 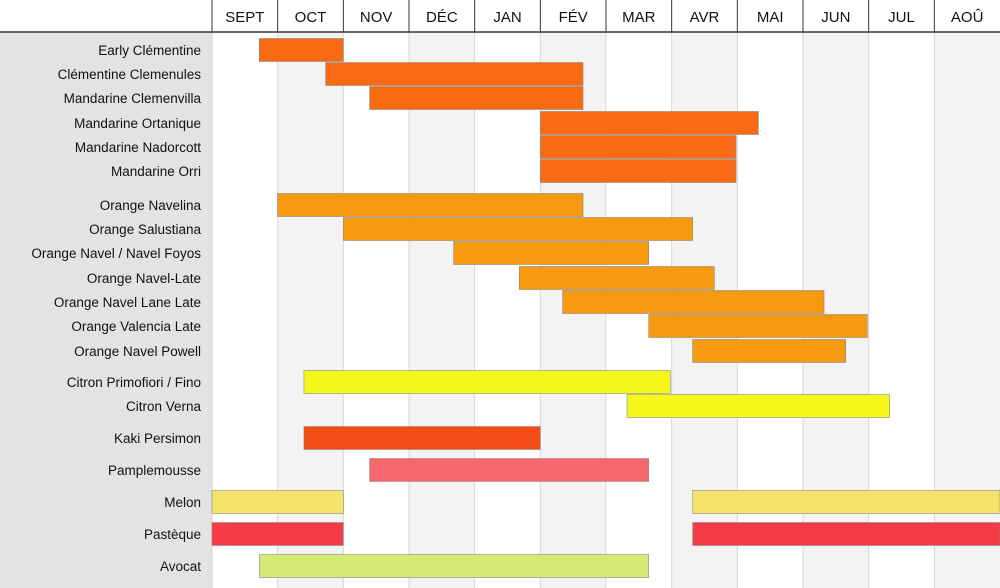 I want to click on row-label: Pastèque, so click(x=172, y=534).